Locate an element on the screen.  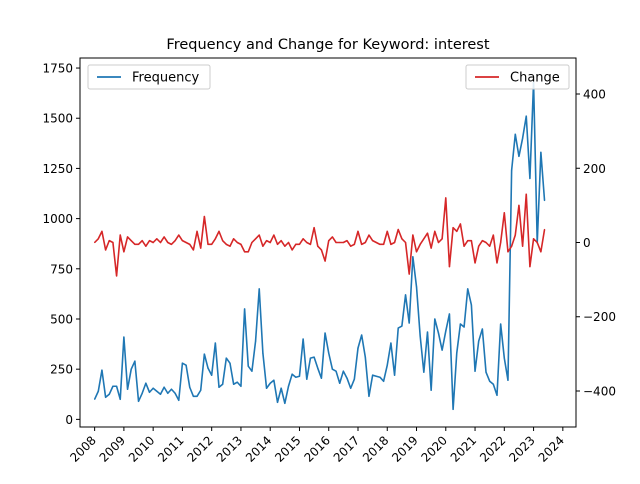
frequency-legend-box is located at coordinates (149, 77).